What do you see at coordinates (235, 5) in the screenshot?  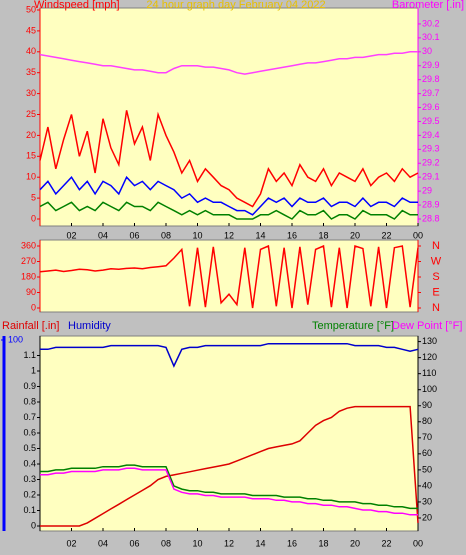 I see `chart-title: 24 hour graph day February 04 2022` at bounding box center [235, 5].